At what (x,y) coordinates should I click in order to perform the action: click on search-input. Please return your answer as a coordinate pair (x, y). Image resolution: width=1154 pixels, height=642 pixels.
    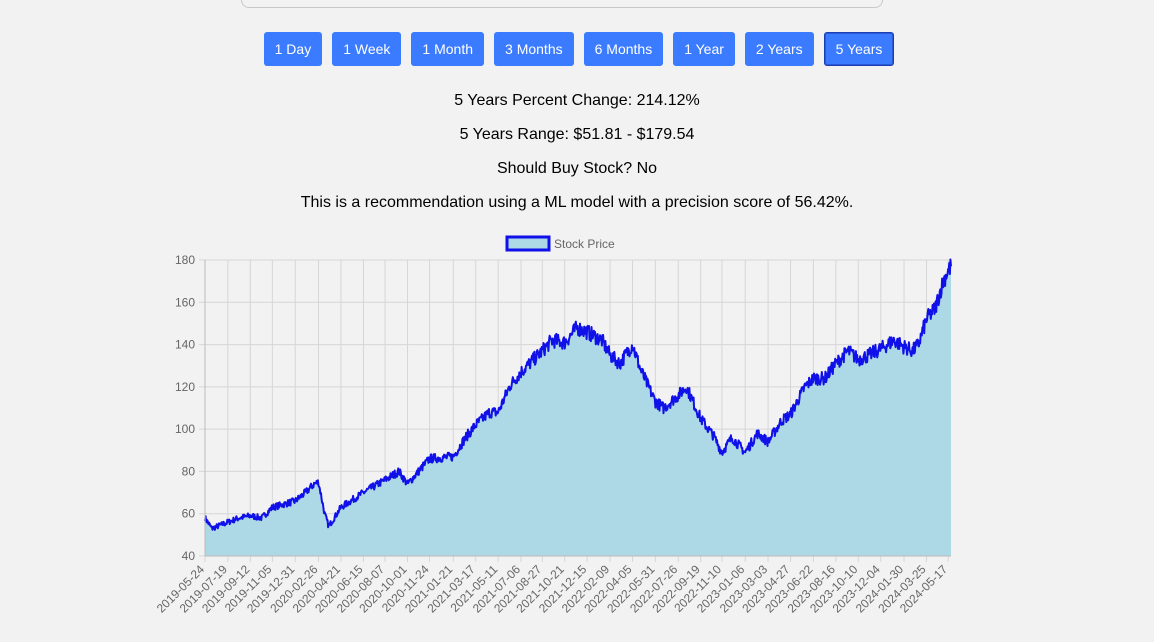
    Looking at the image, I should click on (562, 4).